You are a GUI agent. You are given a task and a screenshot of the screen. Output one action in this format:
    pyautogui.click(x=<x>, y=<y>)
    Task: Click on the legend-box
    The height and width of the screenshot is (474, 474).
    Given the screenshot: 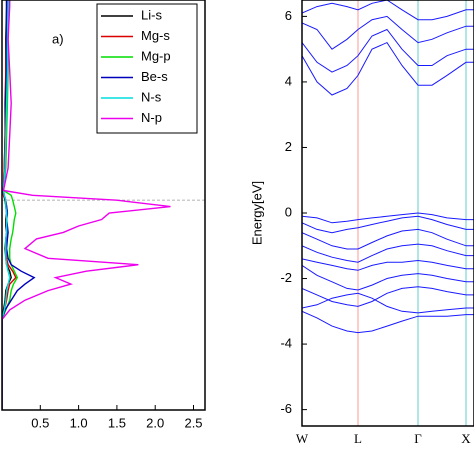 What is the action you would take?
    pyautogui.click(x=147, y=68)
    